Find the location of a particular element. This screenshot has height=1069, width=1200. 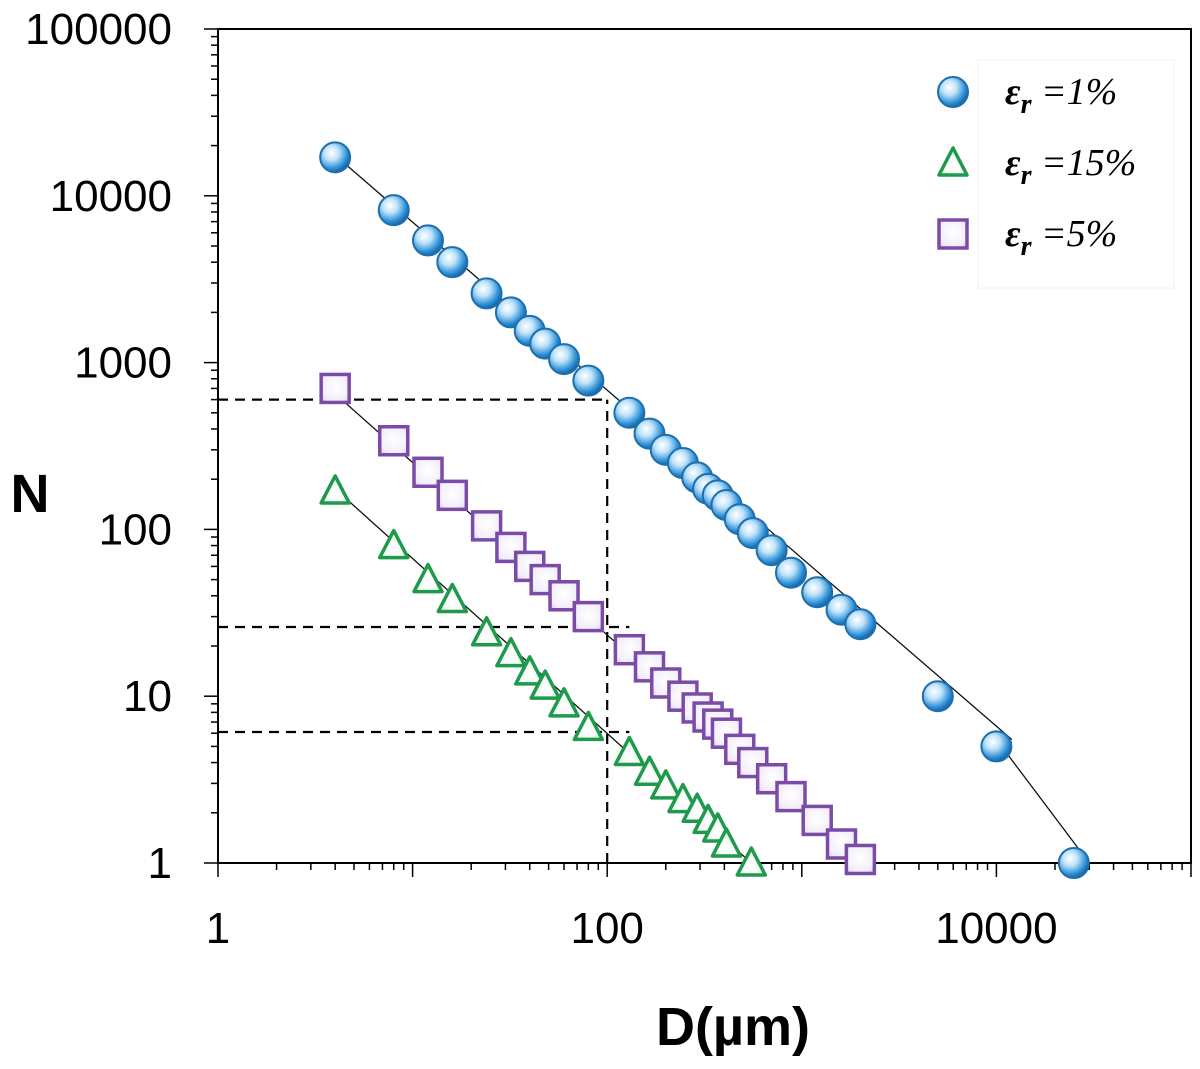

y-tick-label: 100 is located at coordinates (135, 529).